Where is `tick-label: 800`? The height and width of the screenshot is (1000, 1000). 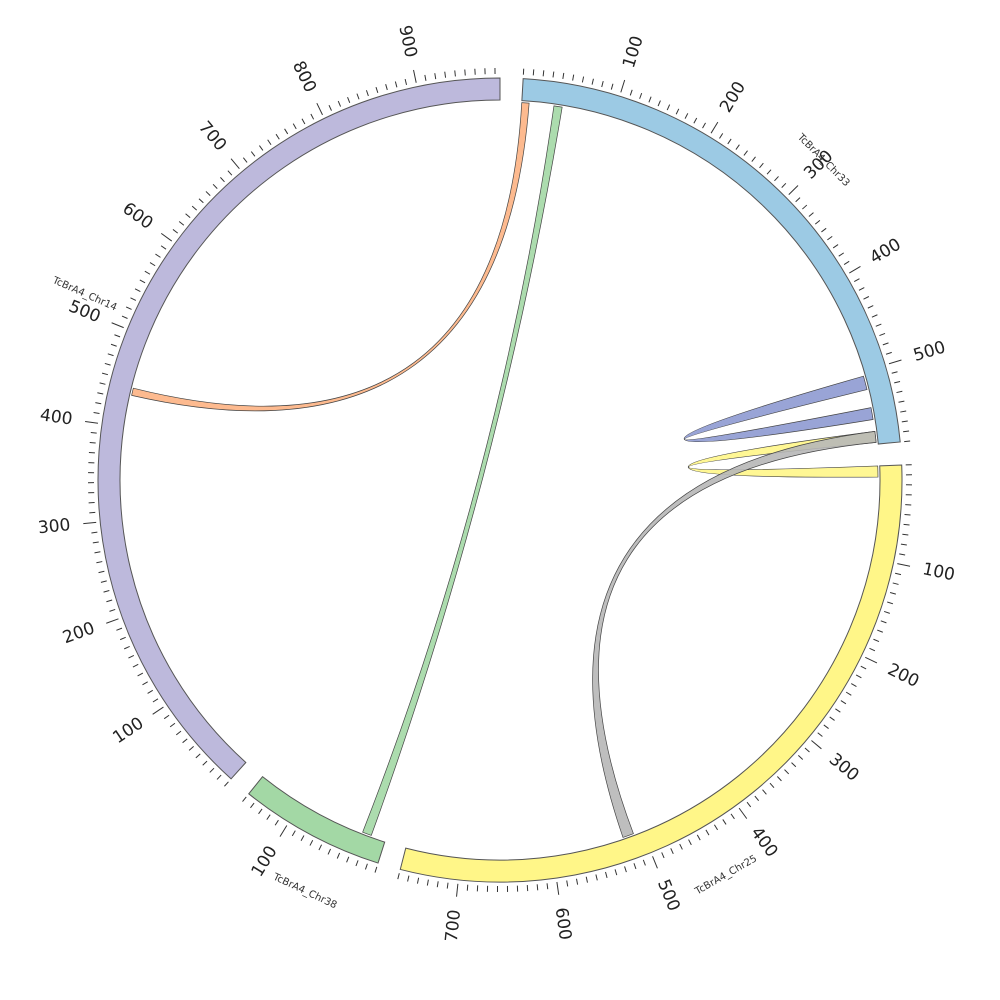
tick-label: 800 is located at coordinates (304, 77).